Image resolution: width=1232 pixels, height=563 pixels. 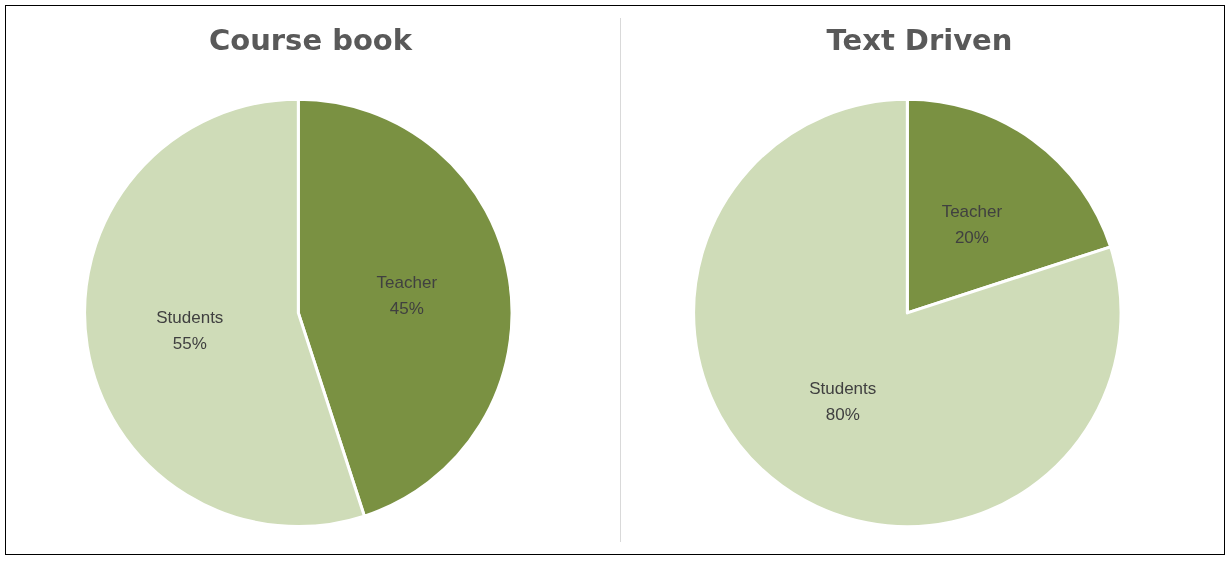 What do you see at coordinates (310, 39) in the screenshot?
I see `chart-title: Course book` at bounding box center [310, 39].